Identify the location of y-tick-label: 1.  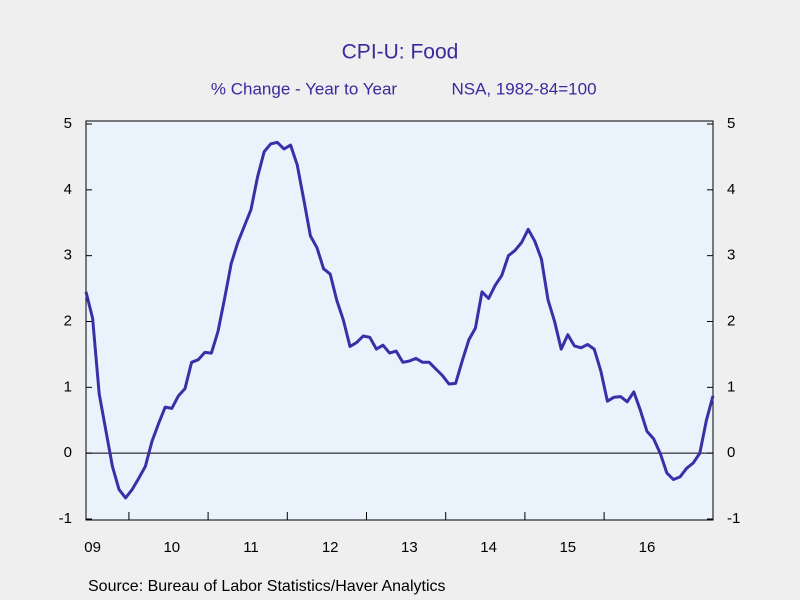
(68, 386).